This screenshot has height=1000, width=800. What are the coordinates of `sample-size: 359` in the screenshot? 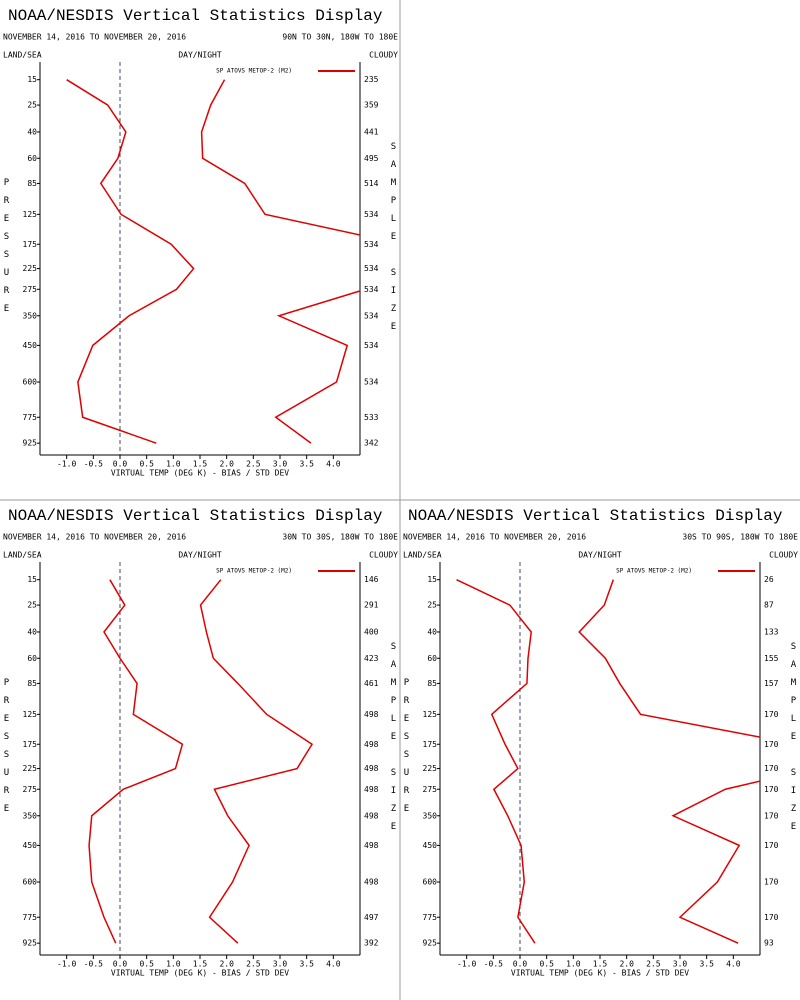 It's located at (371, 105).